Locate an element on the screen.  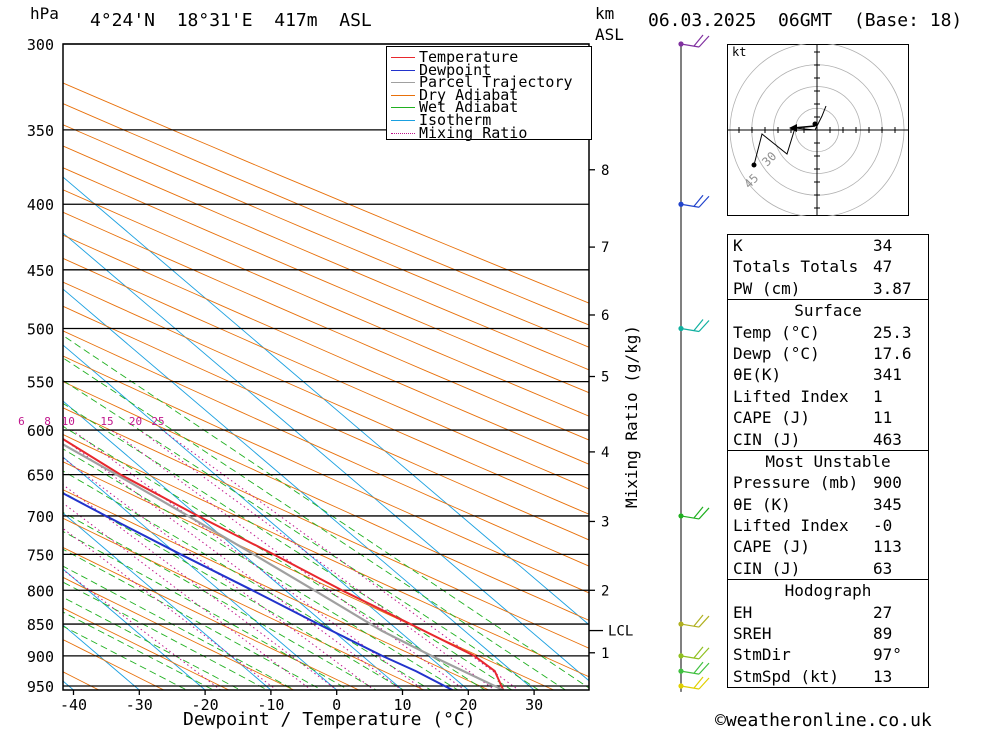
row-key: CIN (J) is located at coordinates (767, 568).